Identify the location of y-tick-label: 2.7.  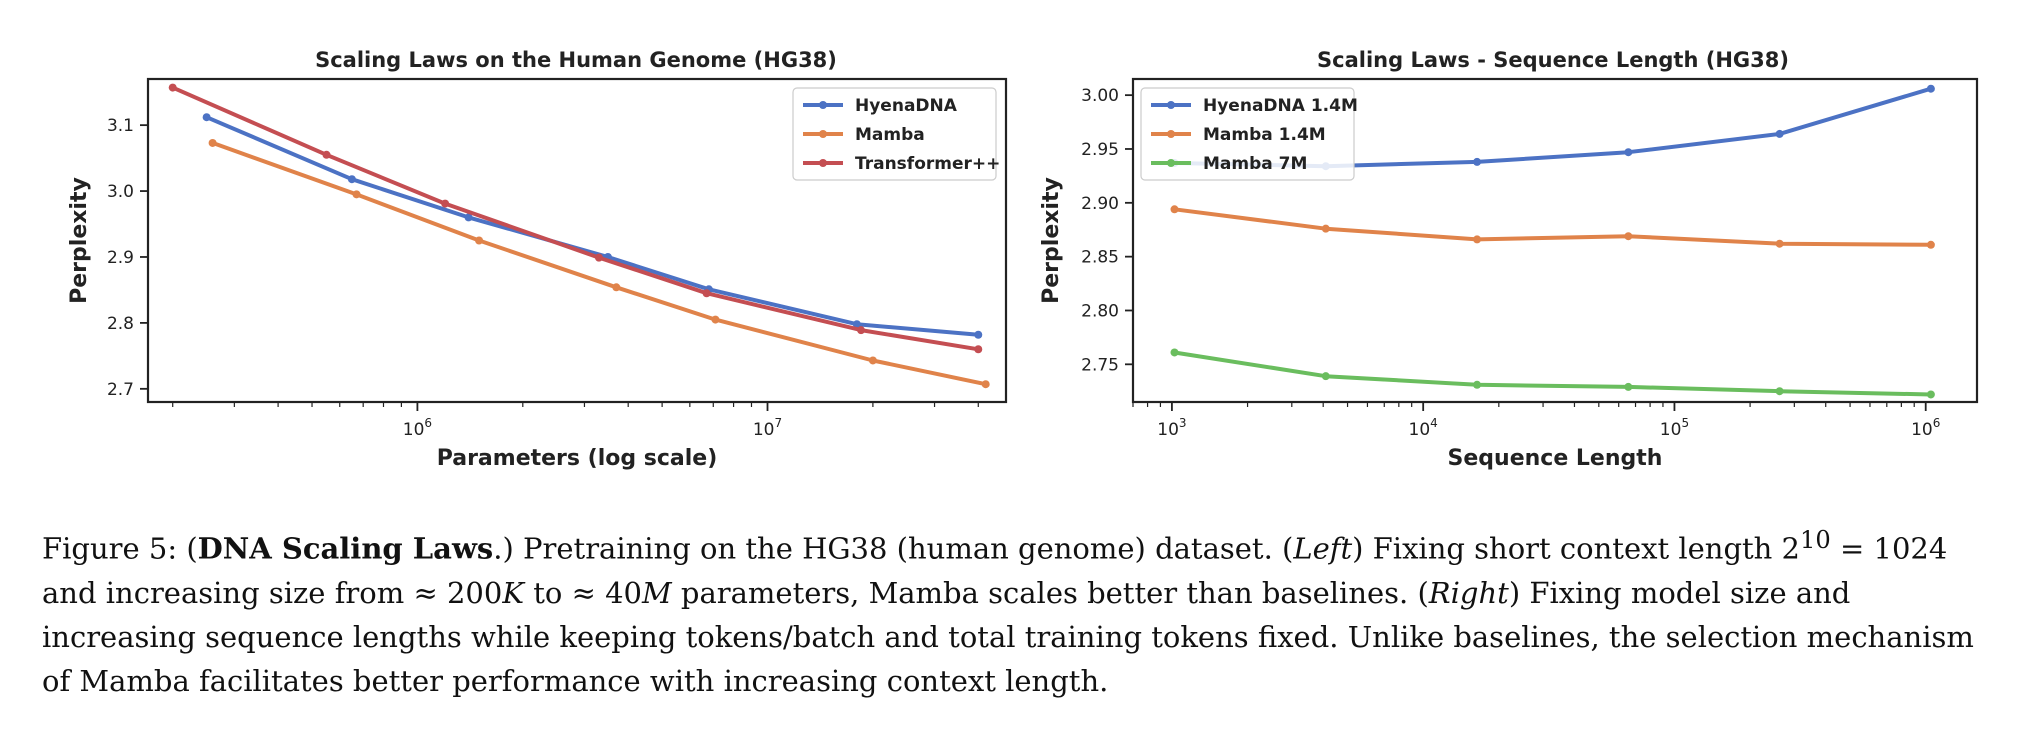
(120, 390).